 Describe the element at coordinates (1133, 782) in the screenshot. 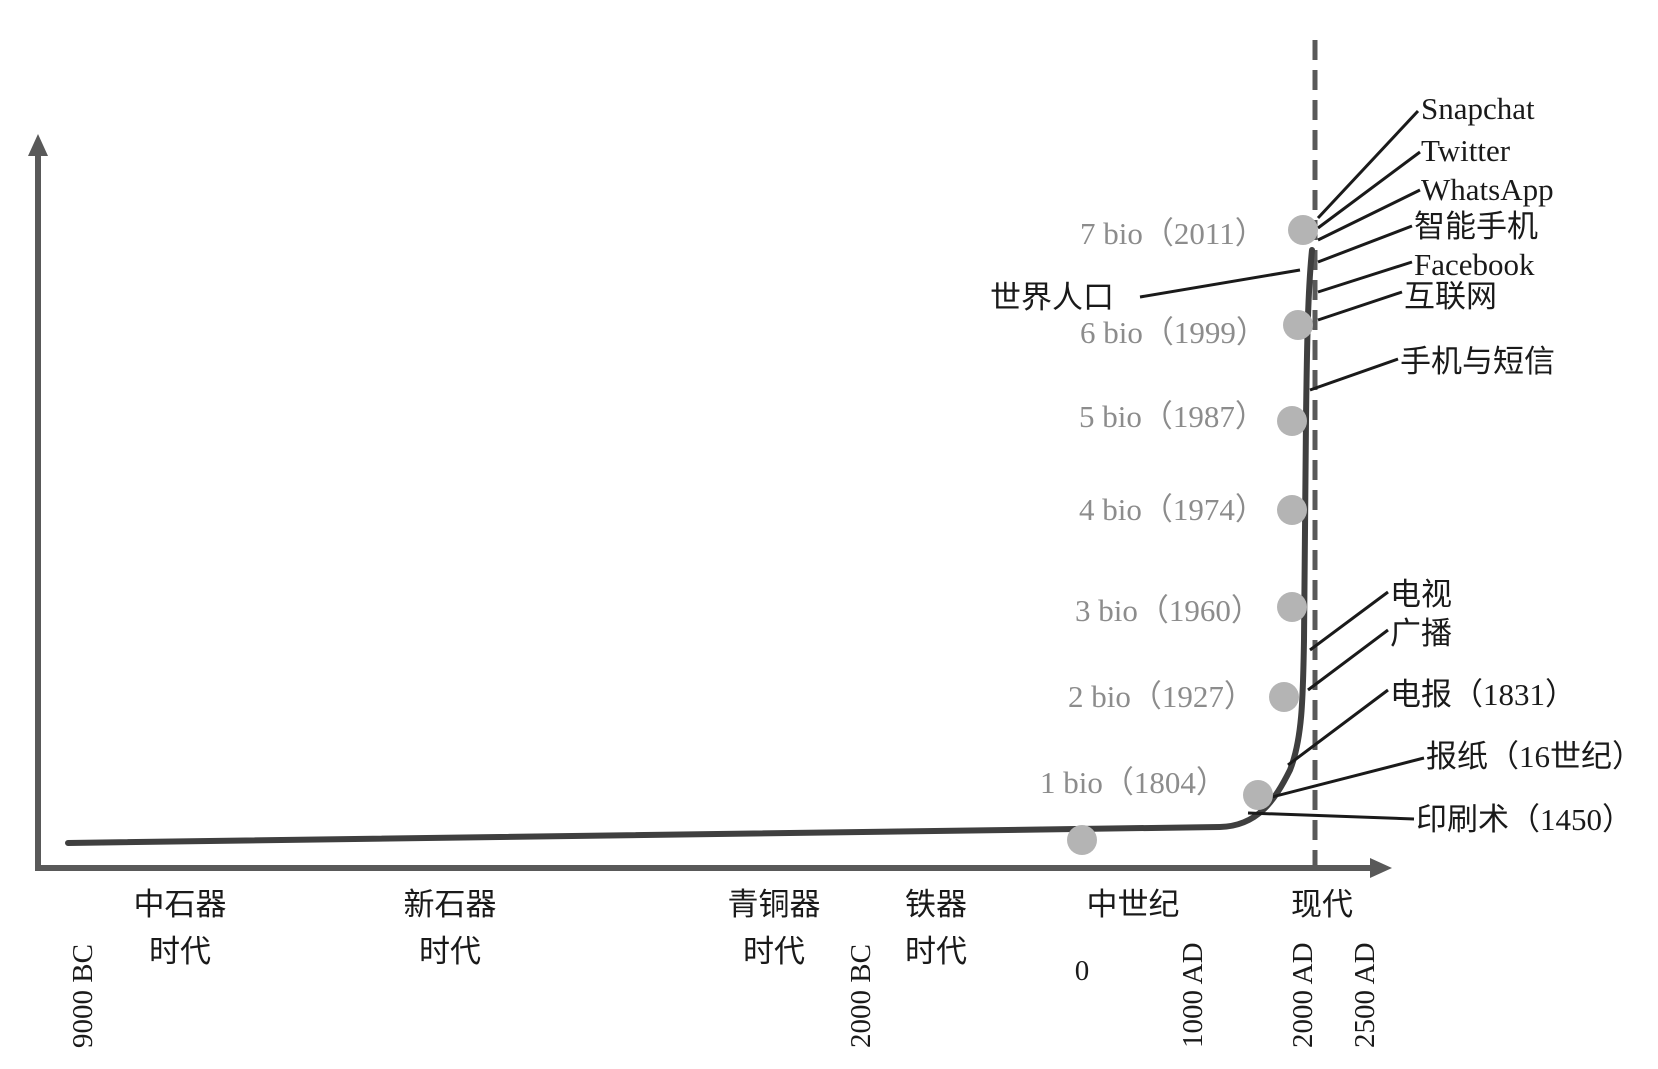

I see `population-label: 1 bio（1804）` at that location.